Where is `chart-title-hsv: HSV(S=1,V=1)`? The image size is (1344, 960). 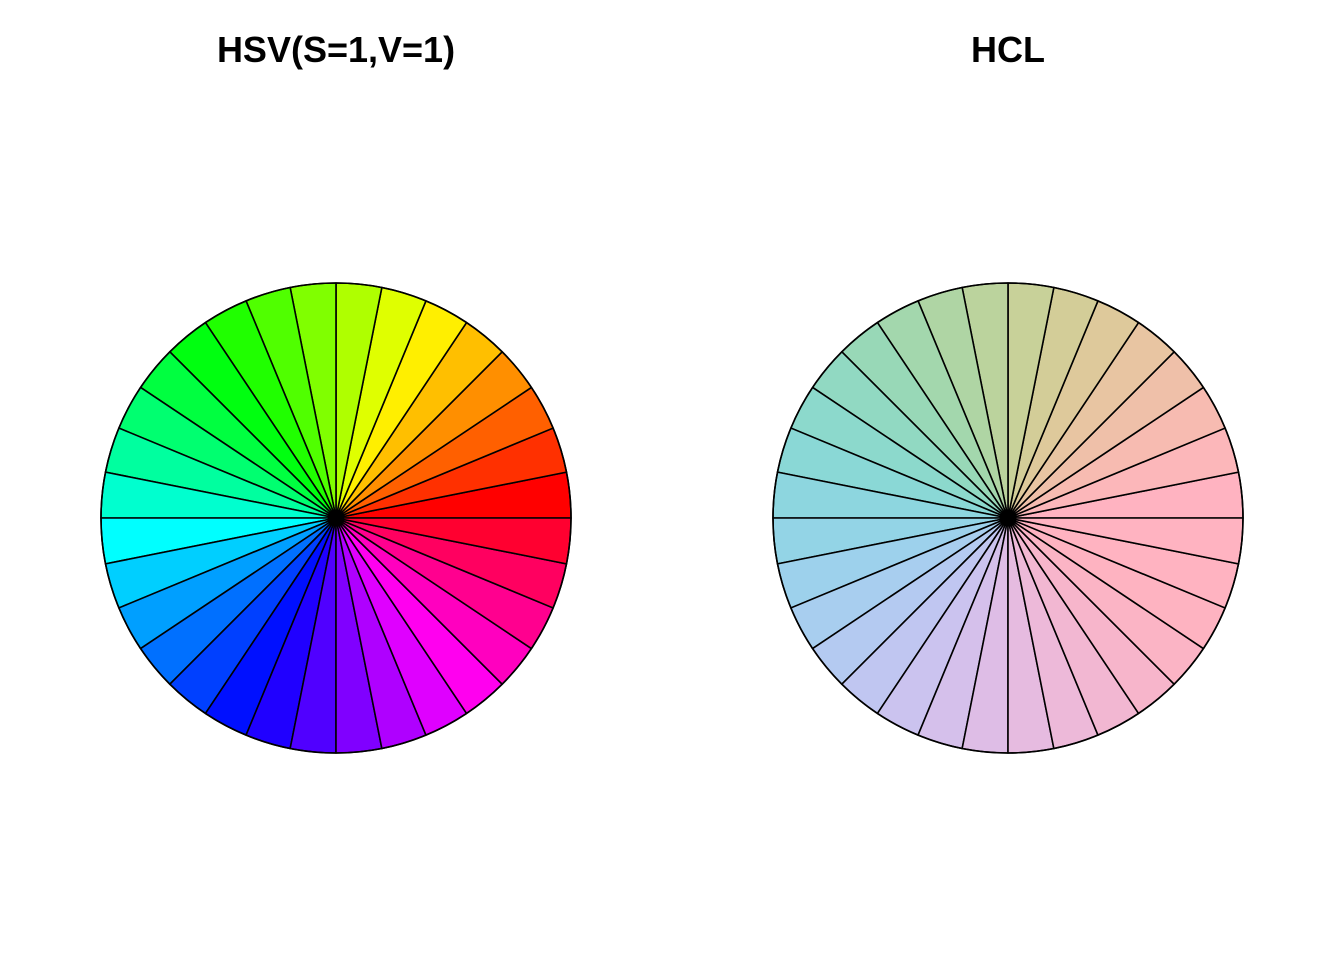
chart-title-hsv: HSV(S=1,V=1) is located at coordinates (336, 49).